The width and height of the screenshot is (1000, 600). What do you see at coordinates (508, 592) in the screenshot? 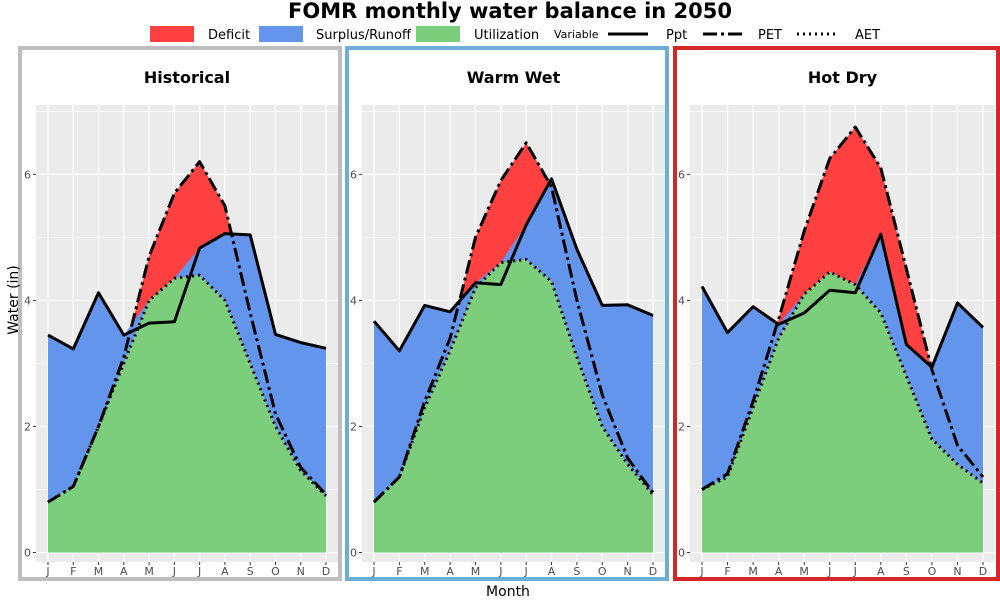
I see `x-axis-title: Month` at bounding box center [508, 592].